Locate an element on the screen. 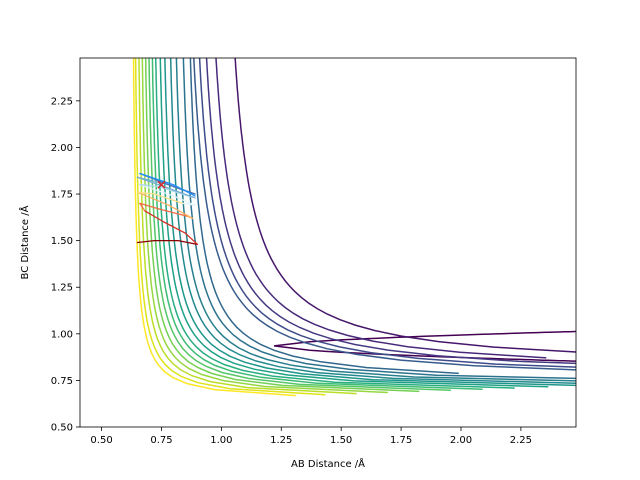 The image size is (640, 480). x-tick-label: 2.25 is located at coordinates (521, 440).